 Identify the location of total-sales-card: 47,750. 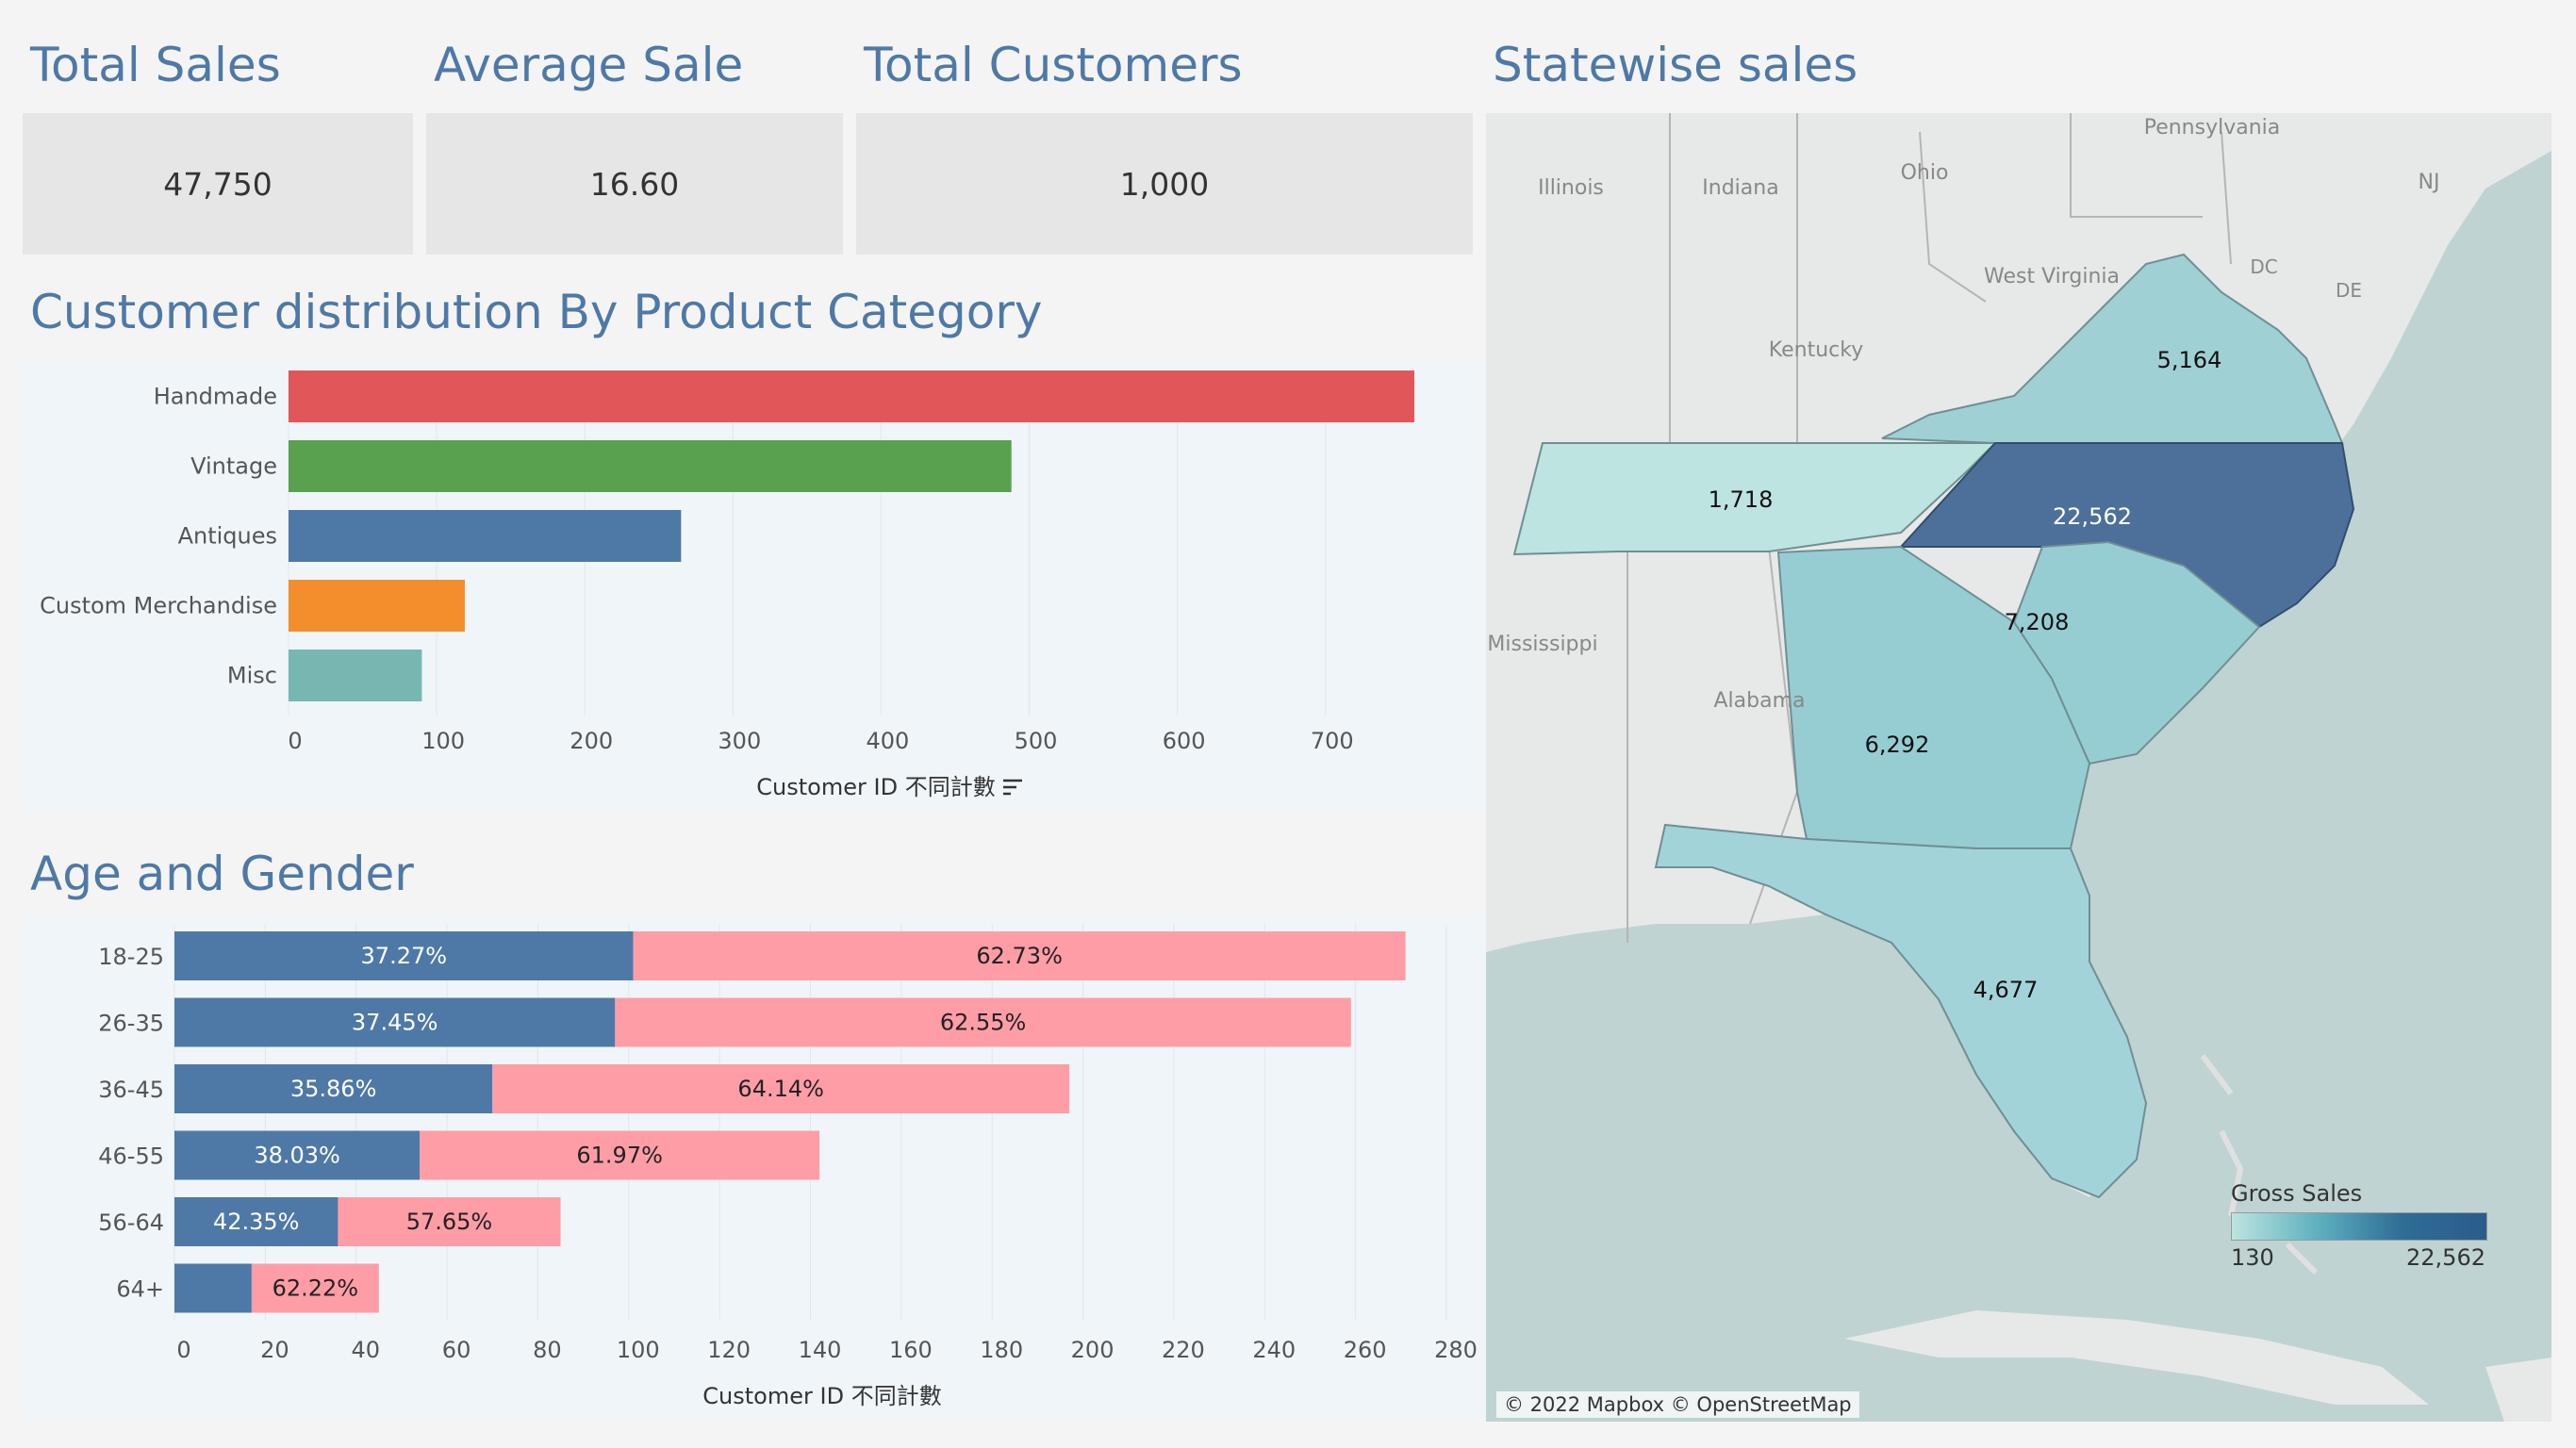
(218, 184).